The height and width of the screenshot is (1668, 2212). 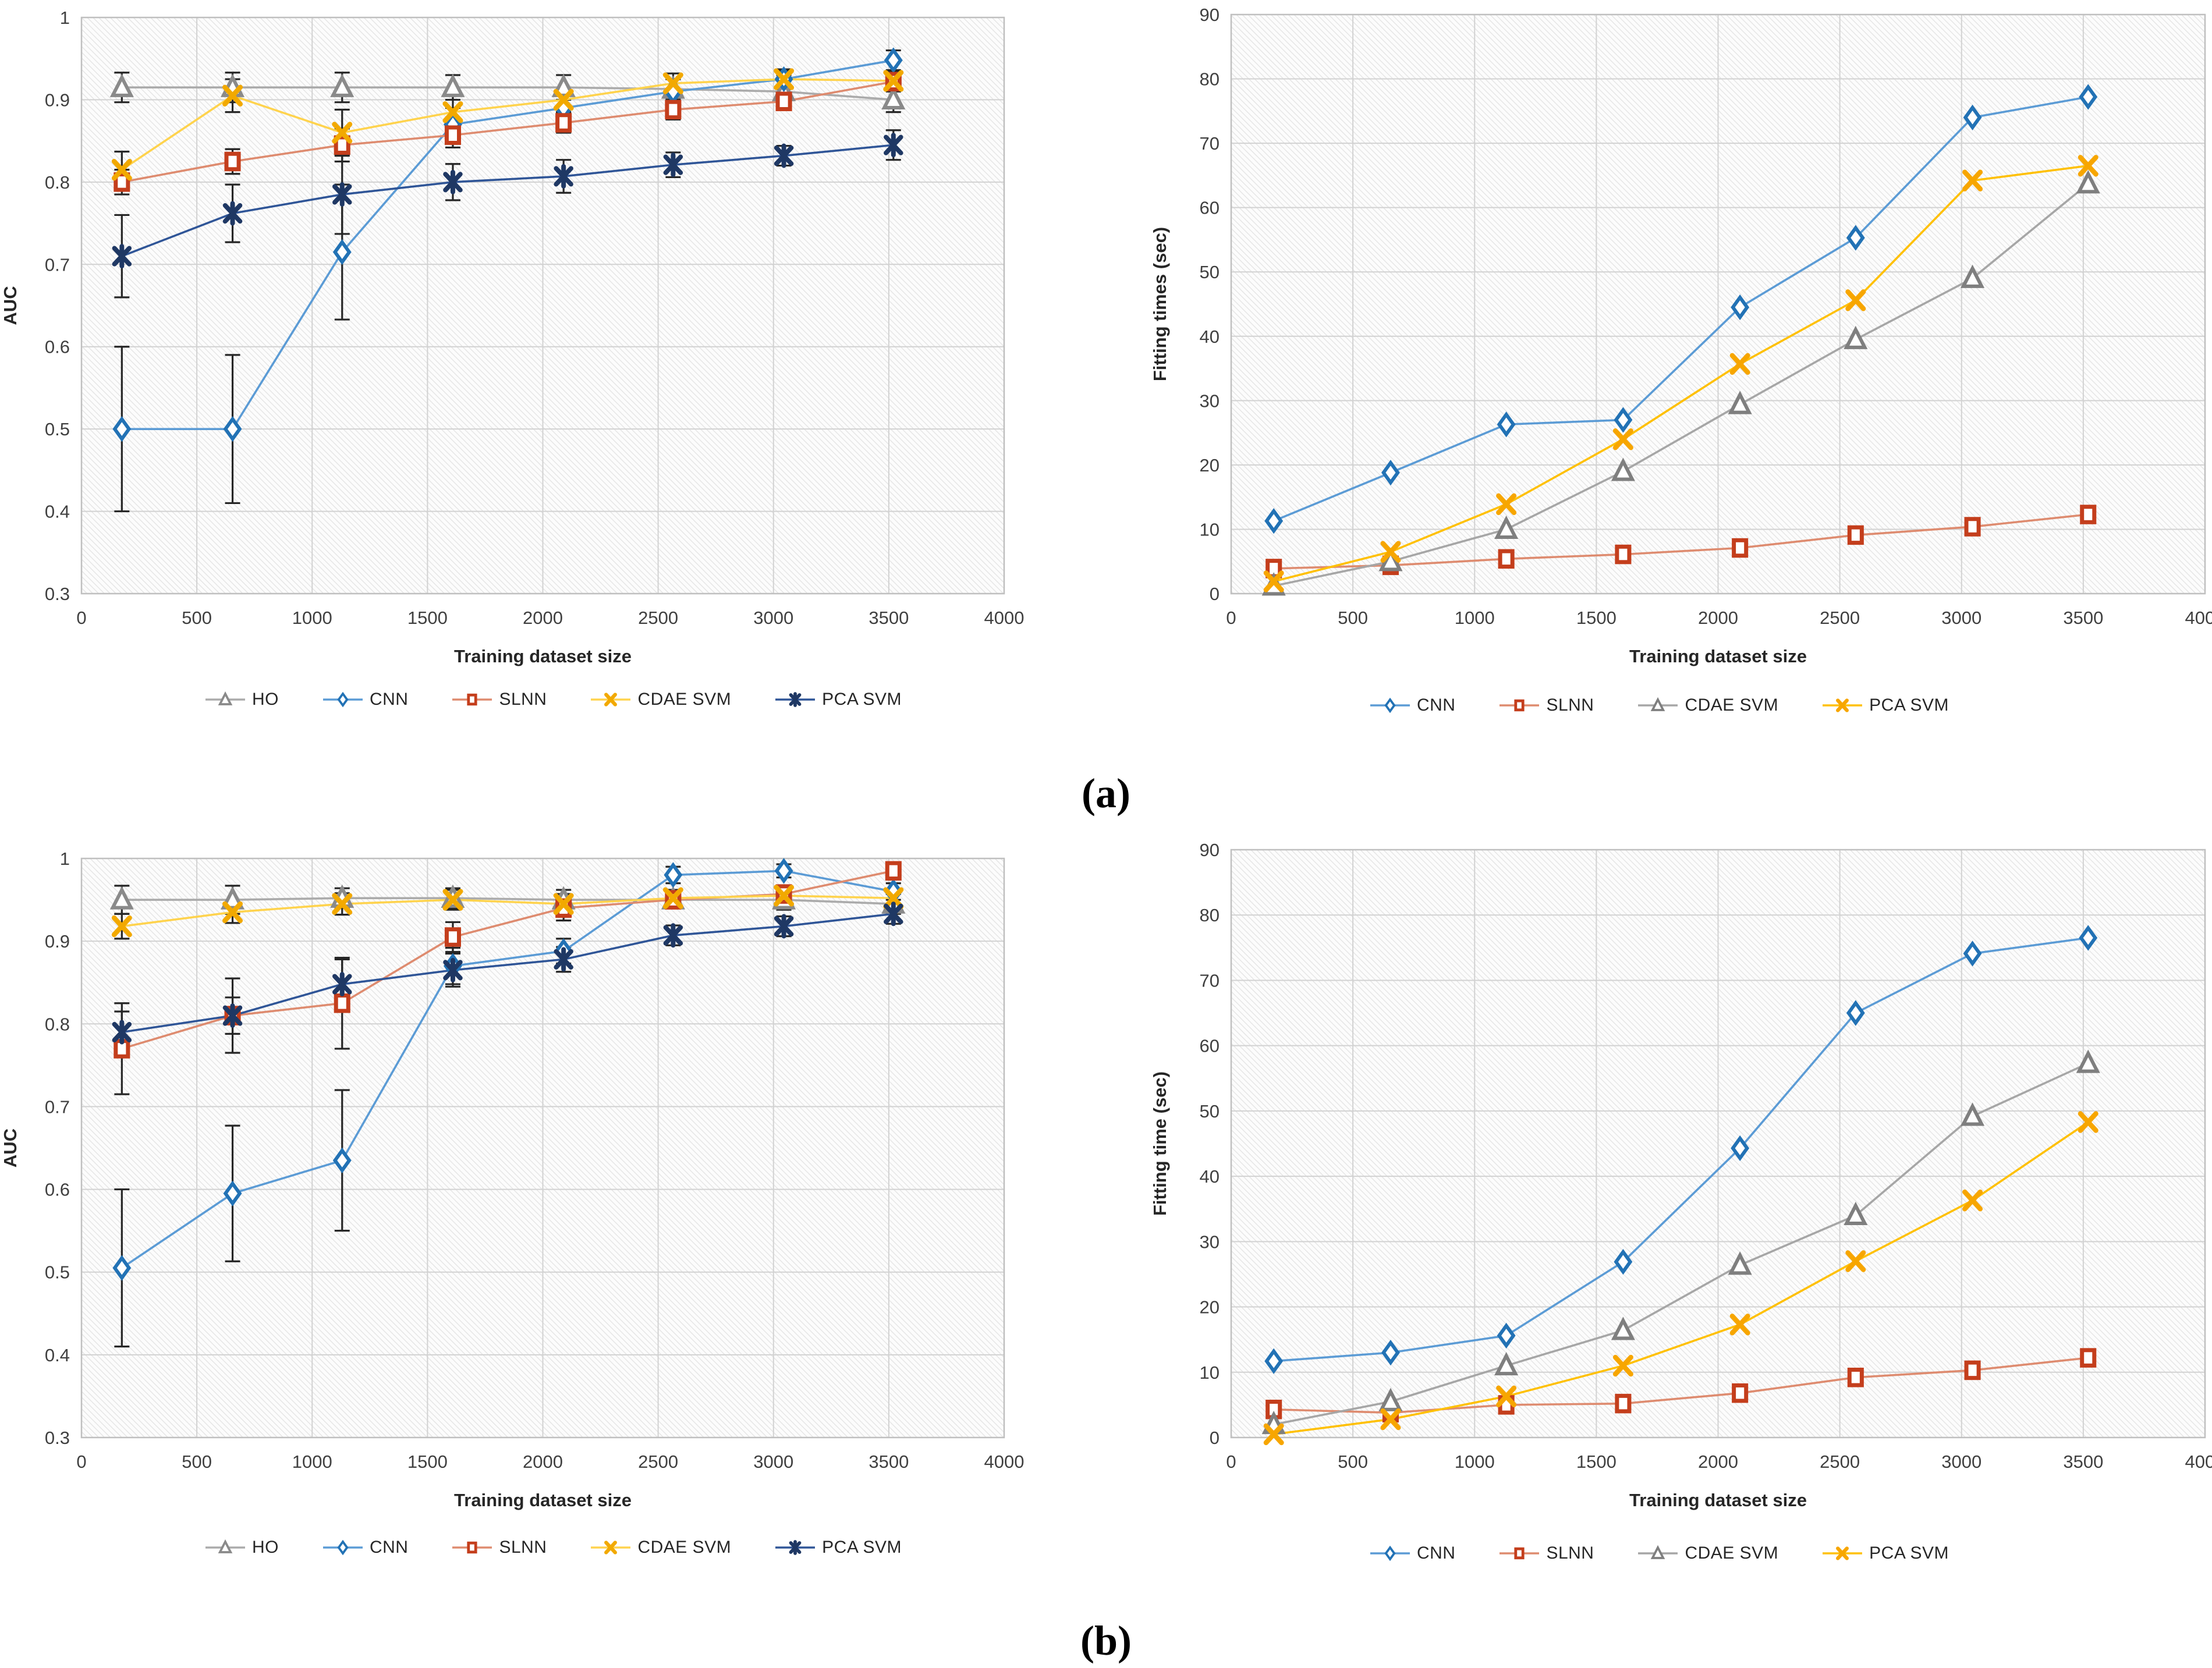 I want to click on svg-text: 10, so click(x=1210, y=1372).